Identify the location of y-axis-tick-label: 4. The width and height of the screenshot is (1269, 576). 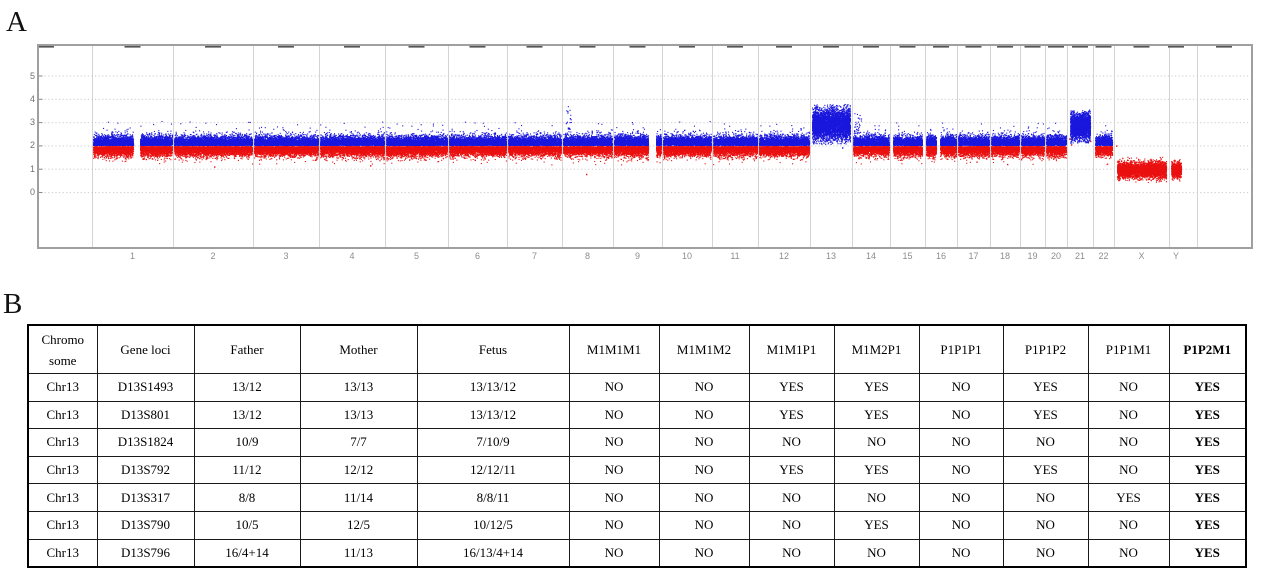
(32, 98).